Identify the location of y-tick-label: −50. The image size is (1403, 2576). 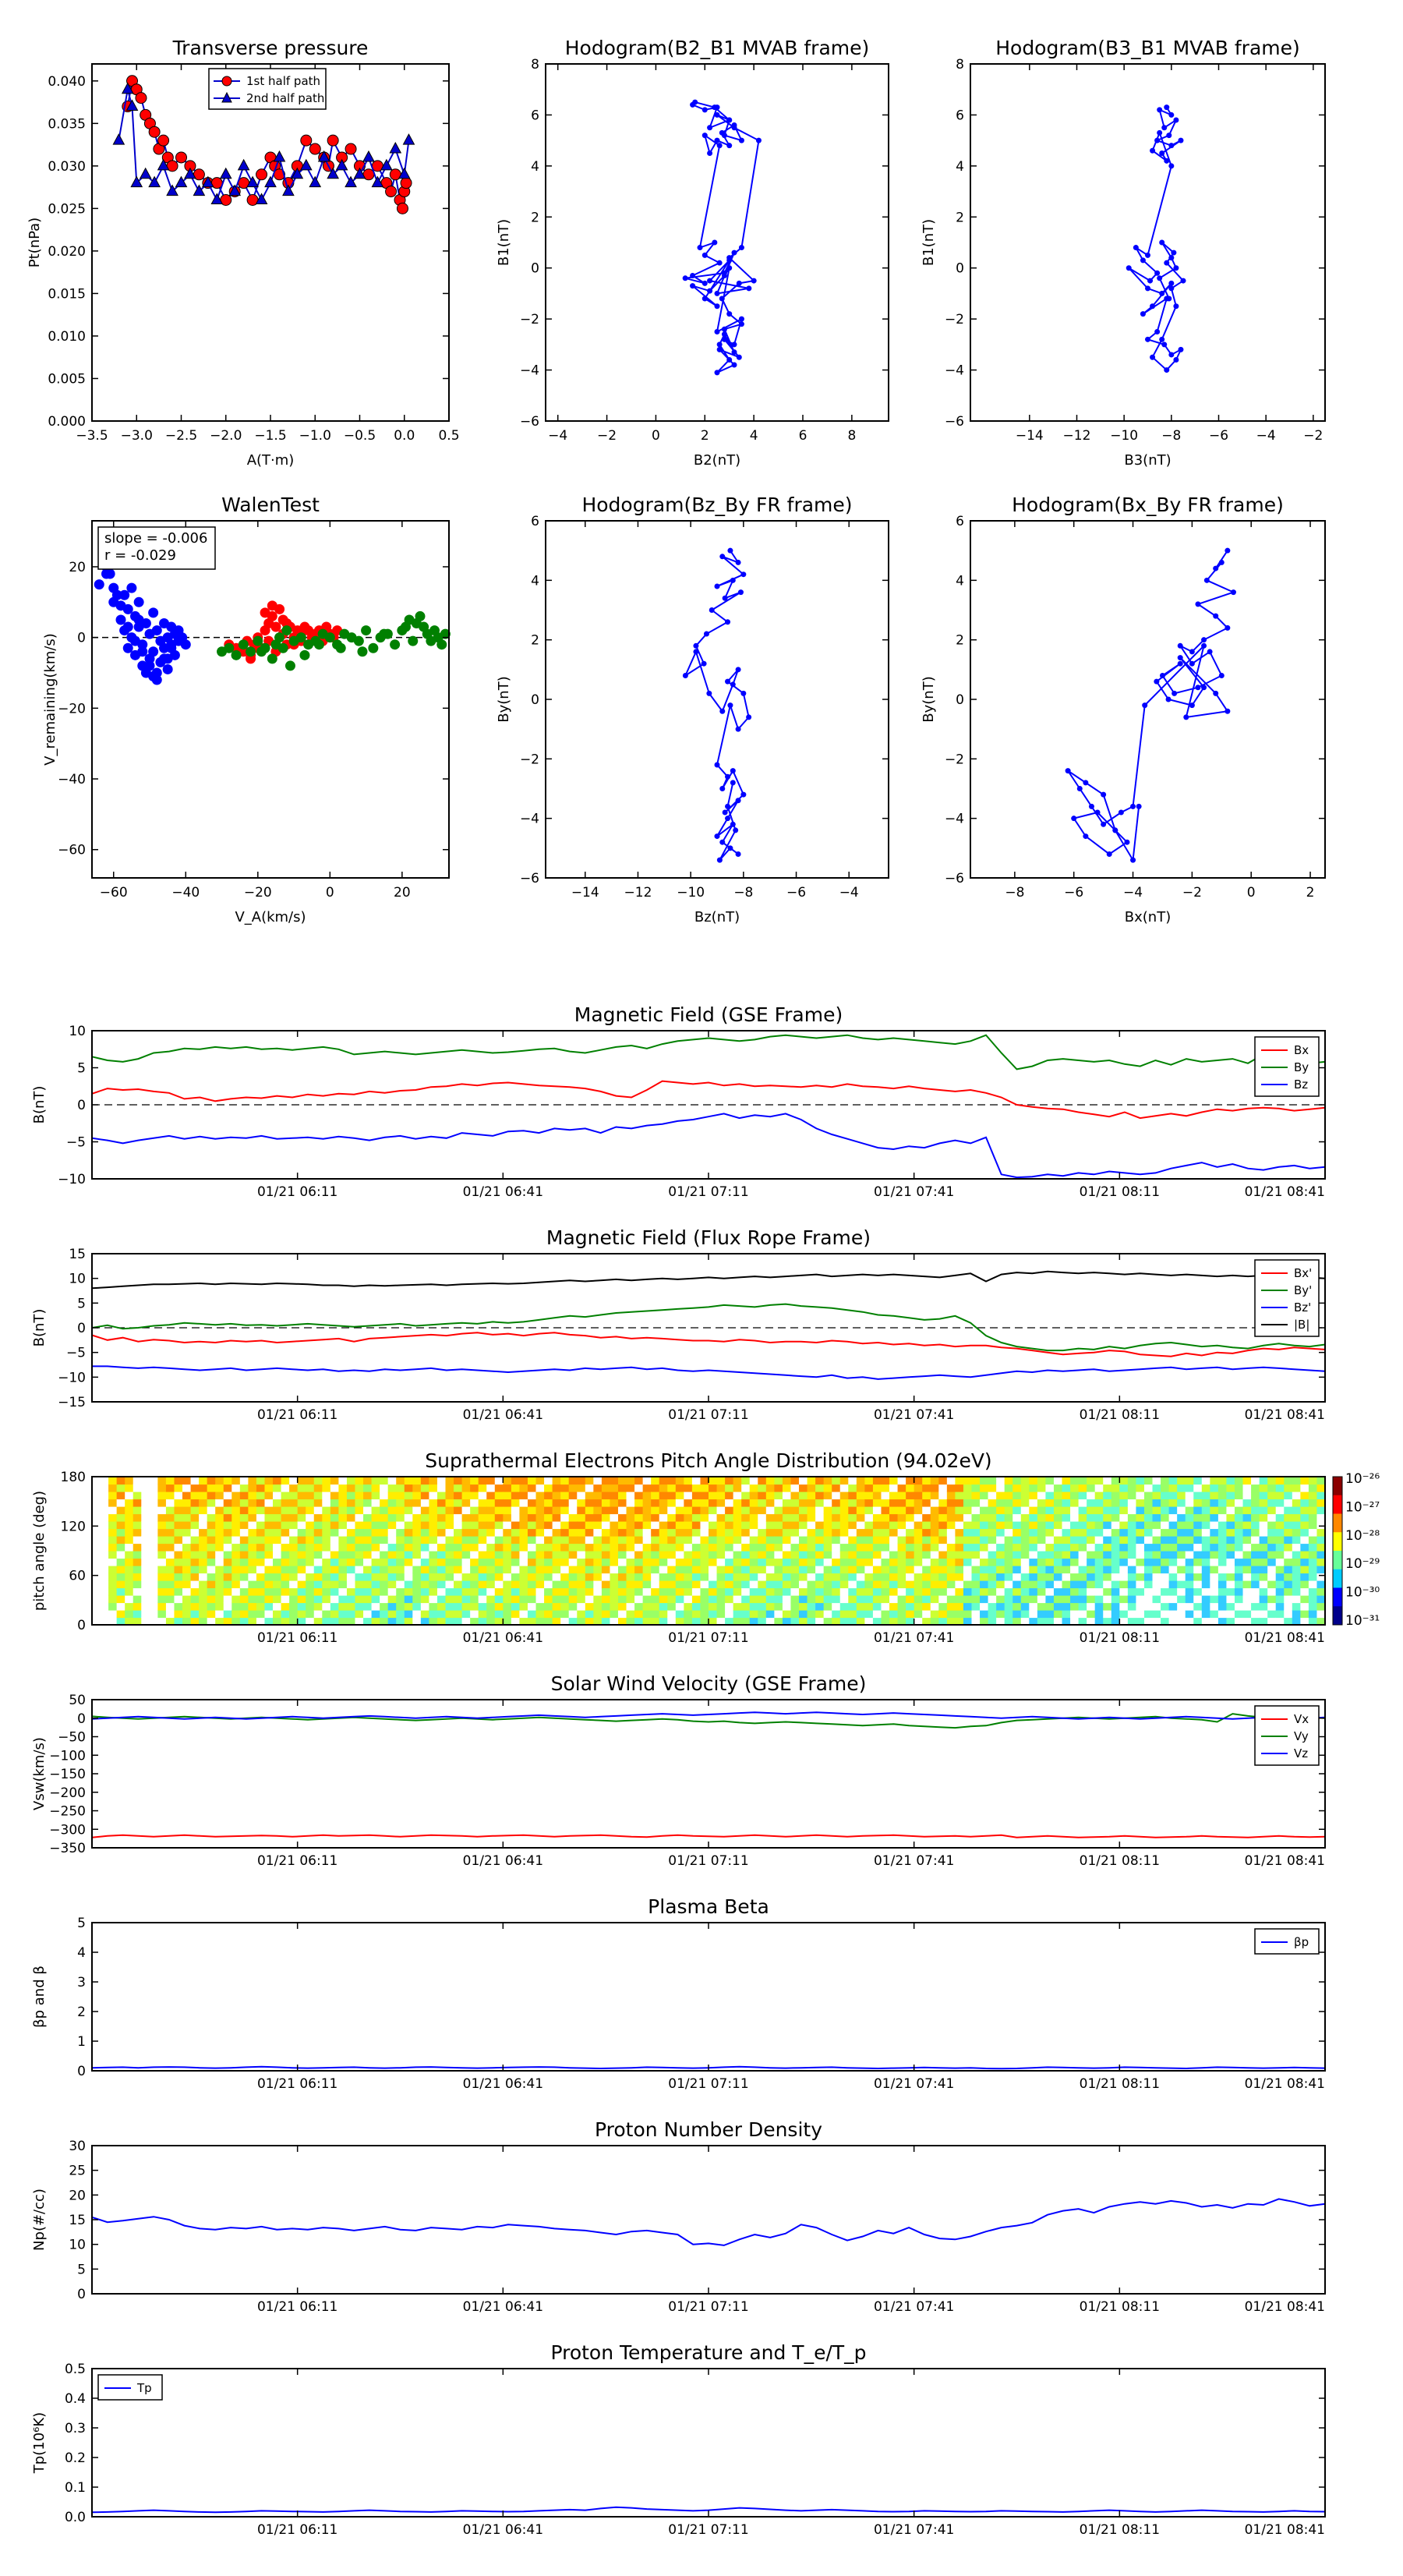
(72, 1738).